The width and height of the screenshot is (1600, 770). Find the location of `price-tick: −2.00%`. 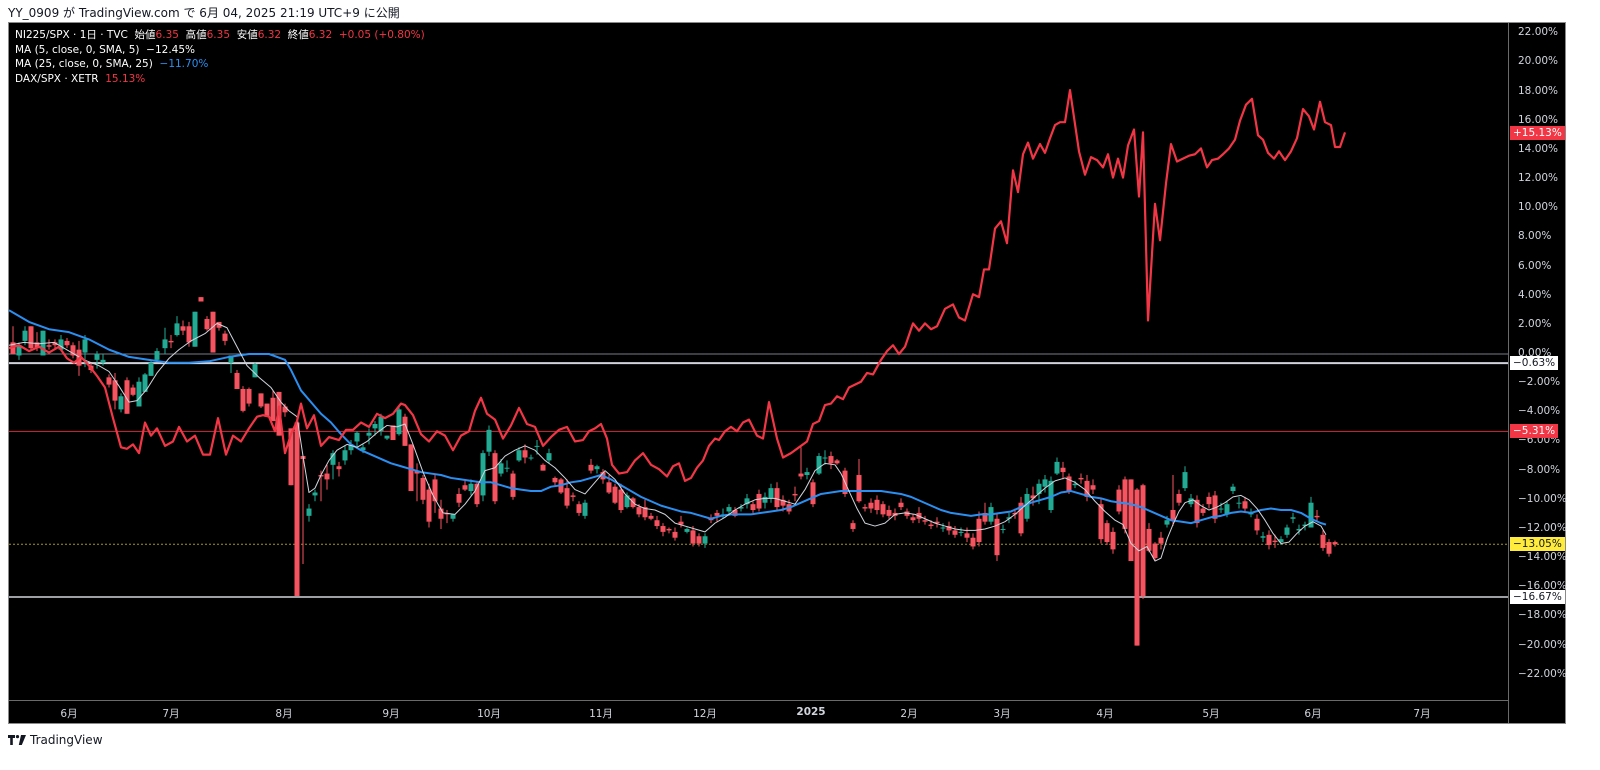

price-tick: −2.00% is located at coordinates (1539, 382).